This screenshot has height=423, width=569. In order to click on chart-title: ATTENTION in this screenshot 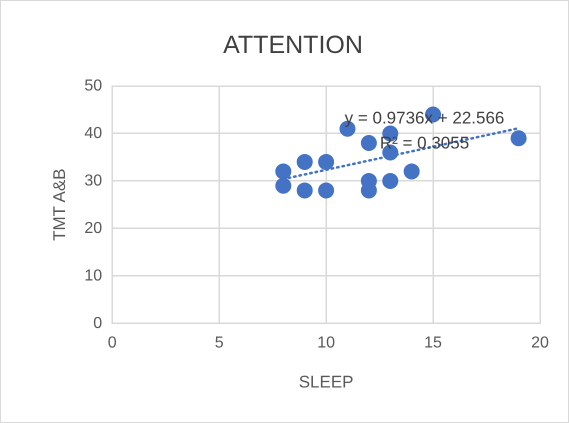, I will do `click(293, 44)`.